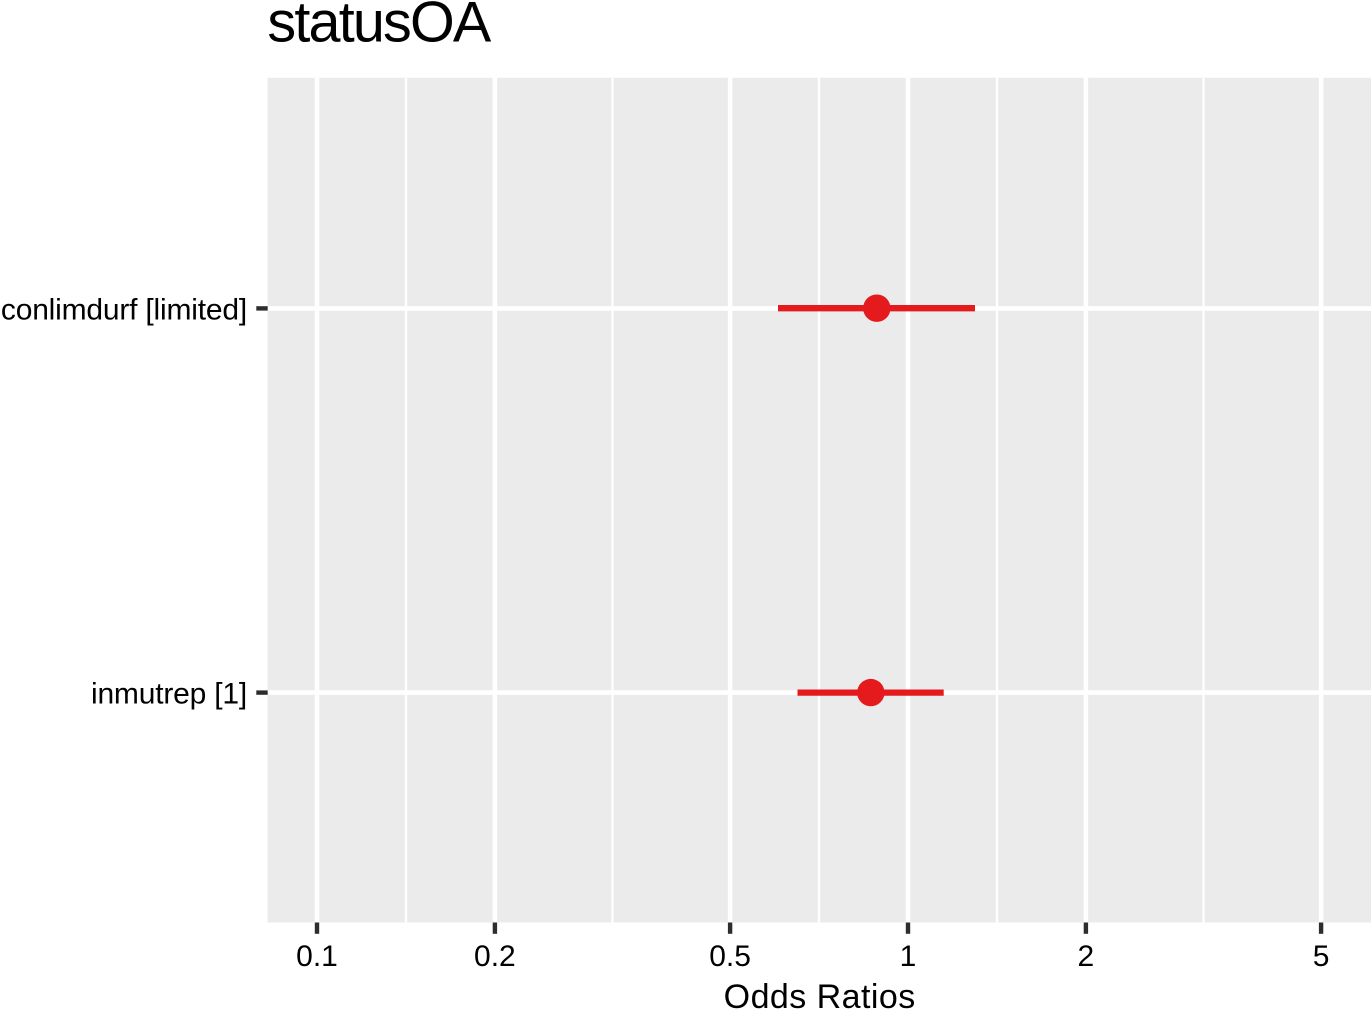 The width and height of the screenshot is (1371, 1009). What do you see at coordinates (124, 309) in the screenshot?
I see `svg-text: conlimdurf [limited]` at bounding box center [124, 309].